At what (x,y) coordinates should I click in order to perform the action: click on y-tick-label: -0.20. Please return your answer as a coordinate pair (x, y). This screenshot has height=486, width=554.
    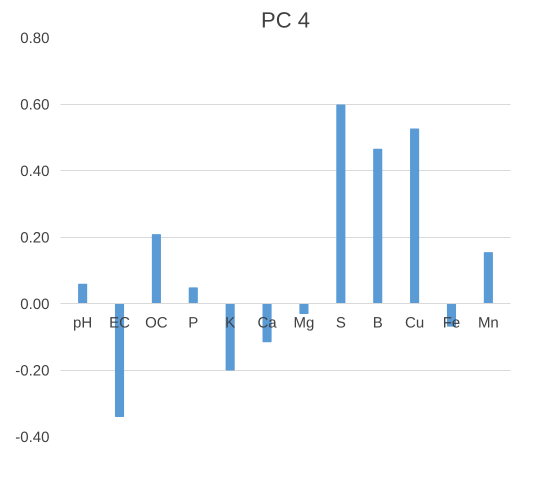
    Looking at the image, I should click on (32, 371).